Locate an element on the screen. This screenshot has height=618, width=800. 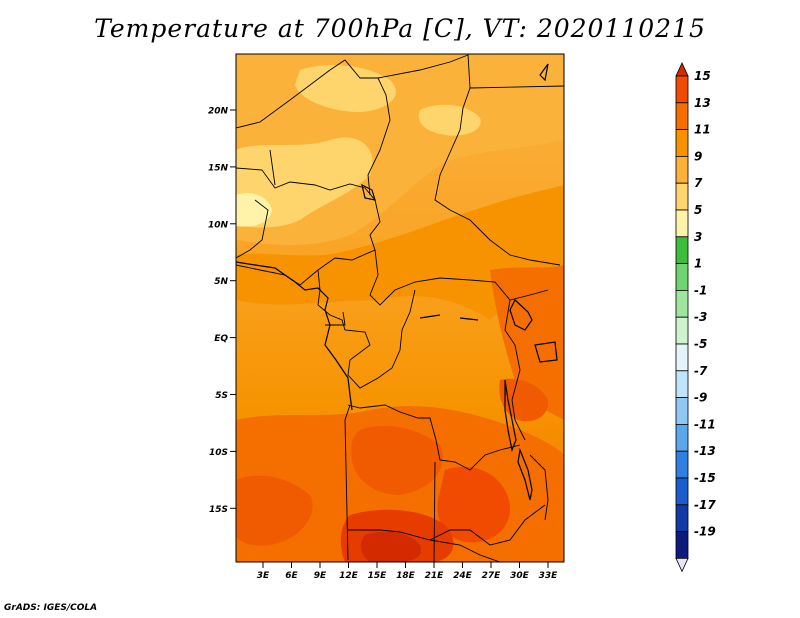
grads-credit: GrADS: IGES/COLA is located at coordinates (51, 608).